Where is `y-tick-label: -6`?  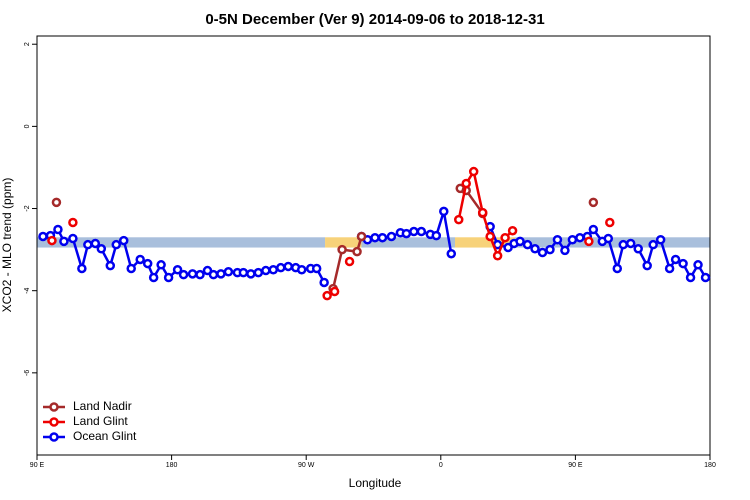 y-tick-label: -6 is located at coordinates (27, 373).